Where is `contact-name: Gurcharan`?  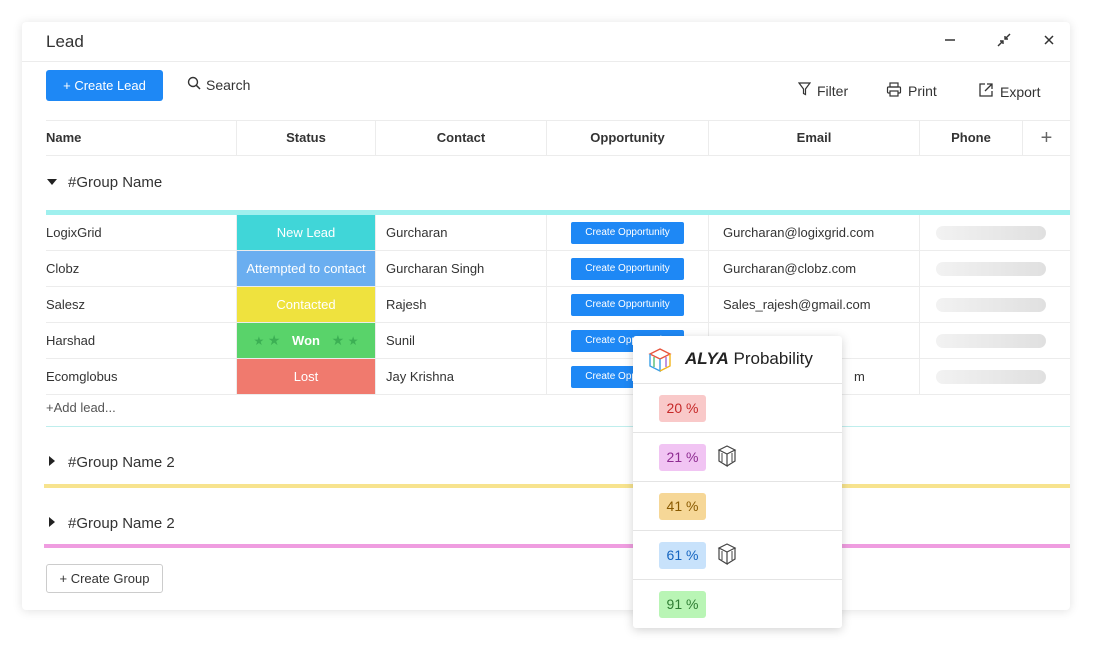
contact-name: Gurcharan is located at coordinates (461, 232).